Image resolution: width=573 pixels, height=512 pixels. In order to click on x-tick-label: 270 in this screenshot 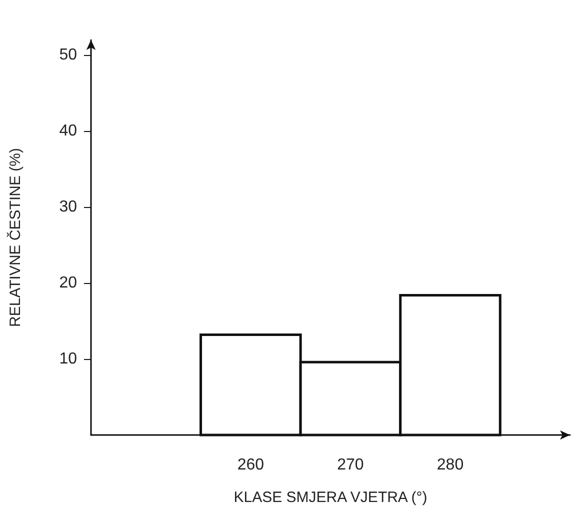, I will do `click(350, 465)`.